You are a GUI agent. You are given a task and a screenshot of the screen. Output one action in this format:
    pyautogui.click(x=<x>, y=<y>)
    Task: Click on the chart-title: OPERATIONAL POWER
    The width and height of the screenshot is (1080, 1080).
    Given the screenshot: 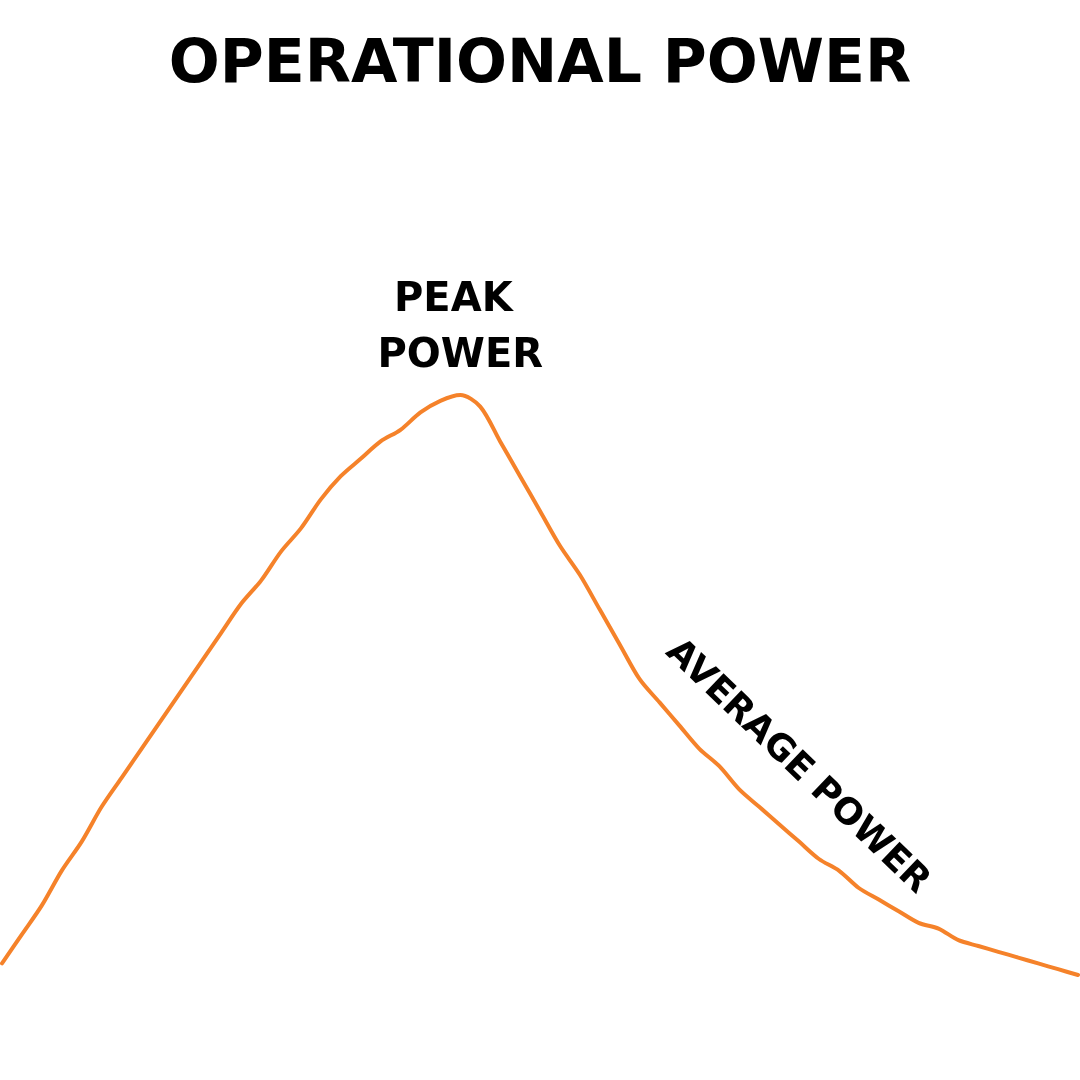 What is the action you would take?
    pyautogui.click(x=540, y=61)
    